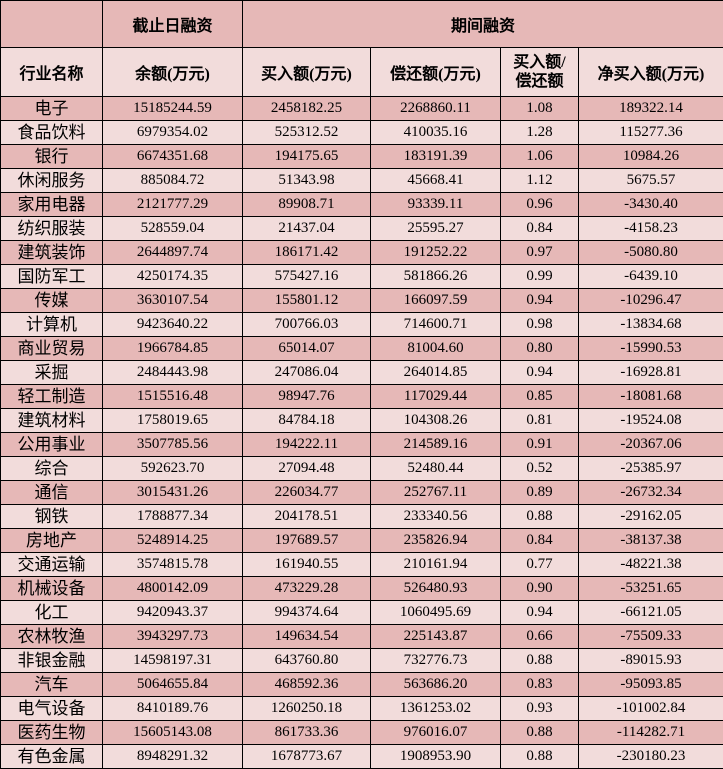 The image size is (723, 769). Describe the element at coordinates (539, 588) in the screenshot. I see `ratio-cell: 0.90` at that location.